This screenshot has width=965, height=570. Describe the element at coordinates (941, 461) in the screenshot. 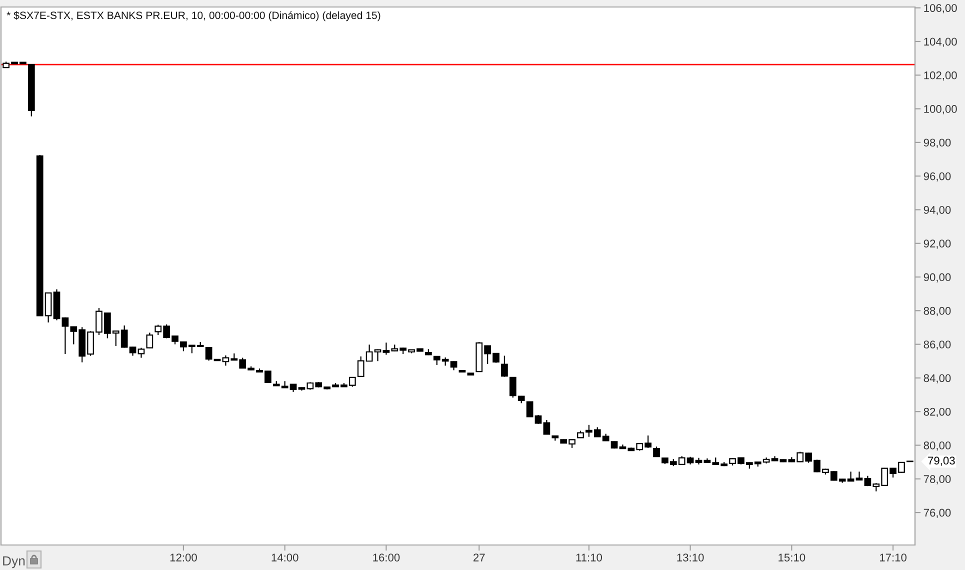

I see `text: 79,03` at that location.